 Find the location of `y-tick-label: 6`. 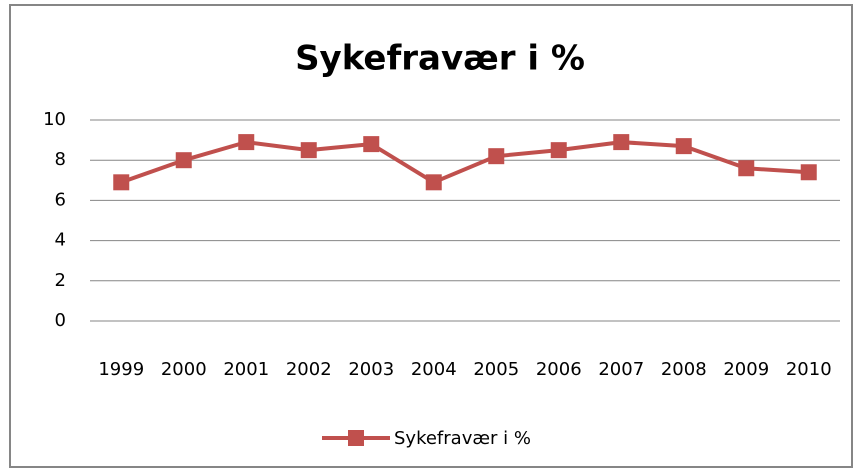

y-tick-label: 6 is located at coordinates (60, 199).